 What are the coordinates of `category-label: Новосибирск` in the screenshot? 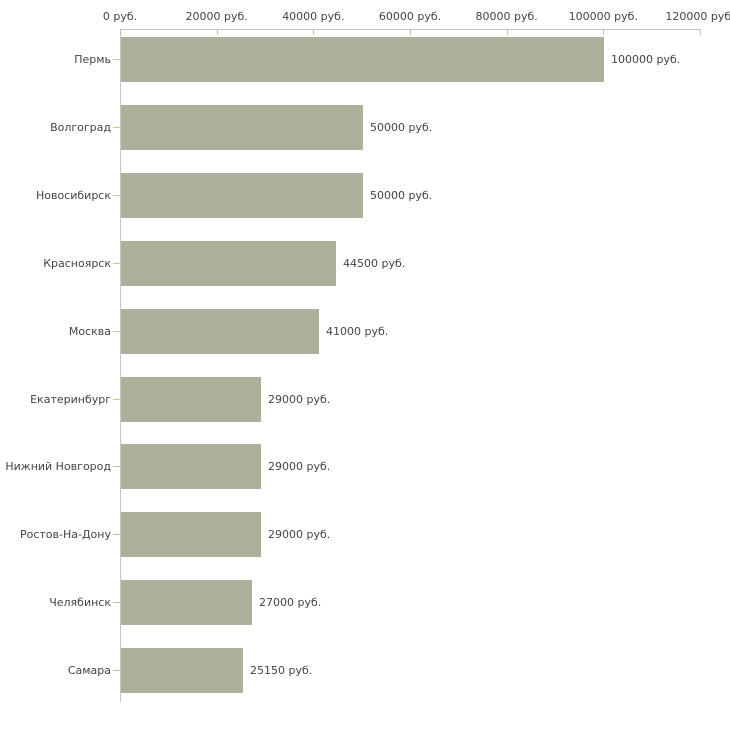 It's located at (73, 195).